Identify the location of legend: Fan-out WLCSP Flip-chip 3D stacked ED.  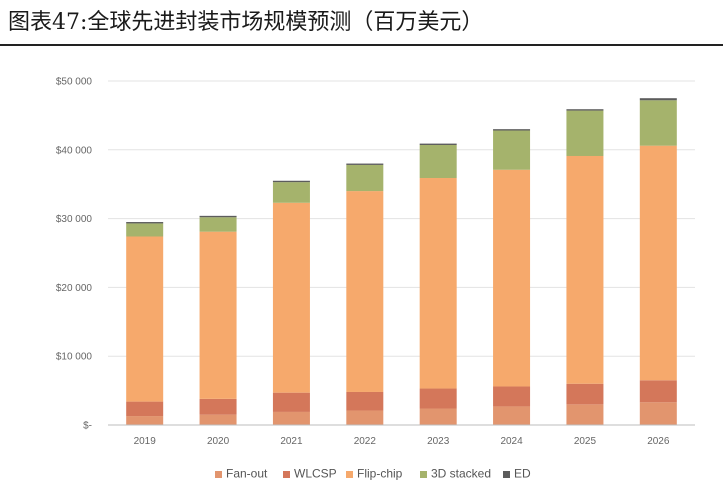
(373, 474).